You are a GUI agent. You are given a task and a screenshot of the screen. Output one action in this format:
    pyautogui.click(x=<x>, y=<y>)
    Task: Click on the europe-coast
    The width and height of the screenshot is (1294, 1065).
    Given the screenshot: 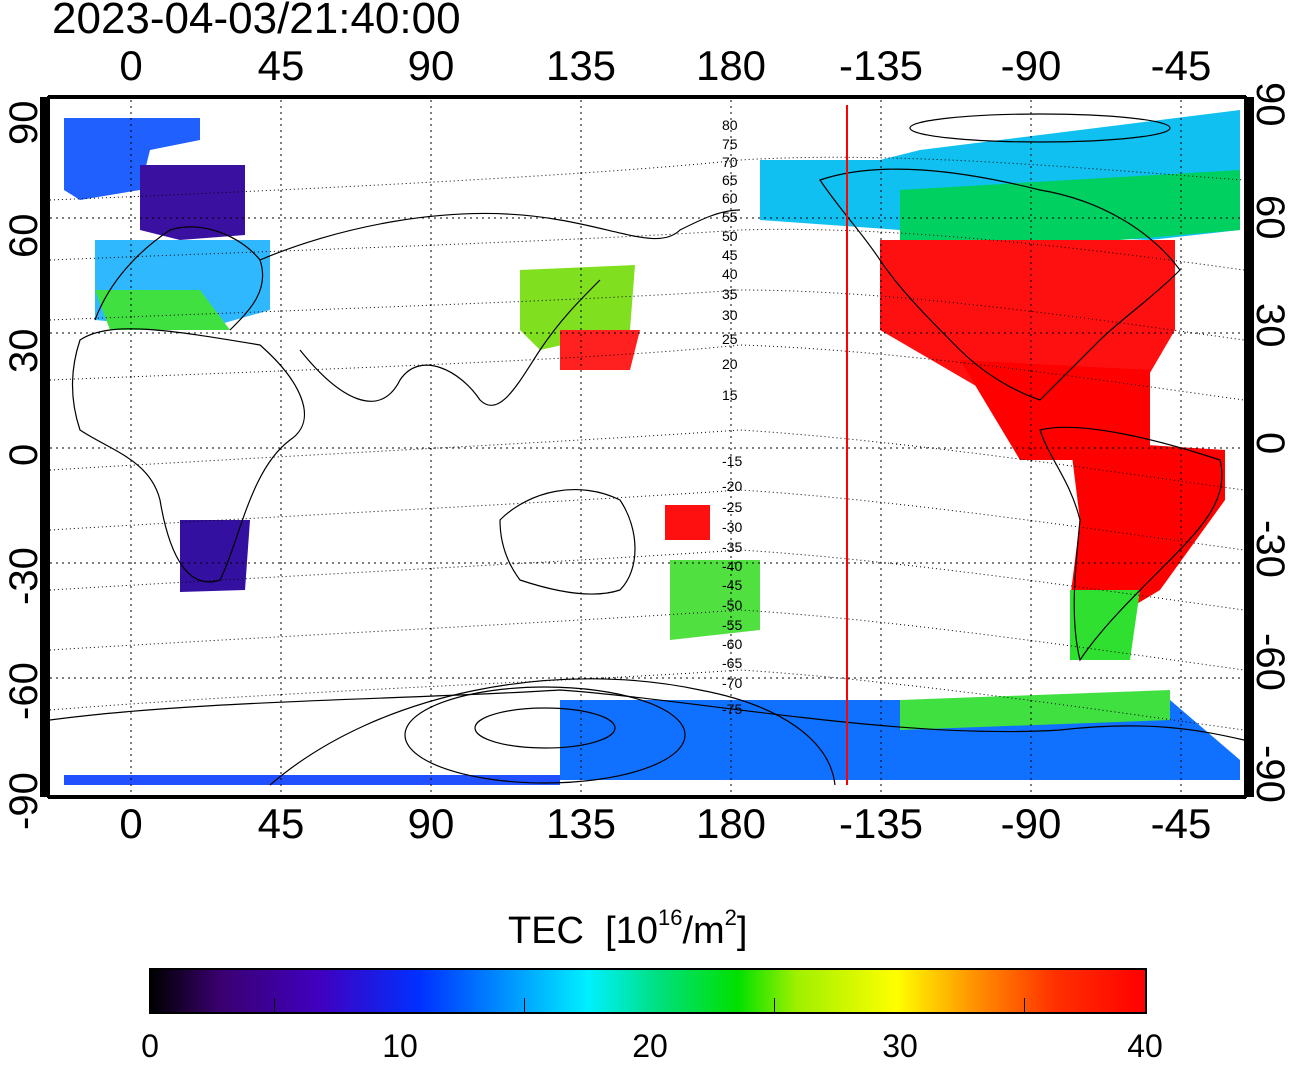 What is the action you would take?
    pyautogui.click(x=179, y=278)
    